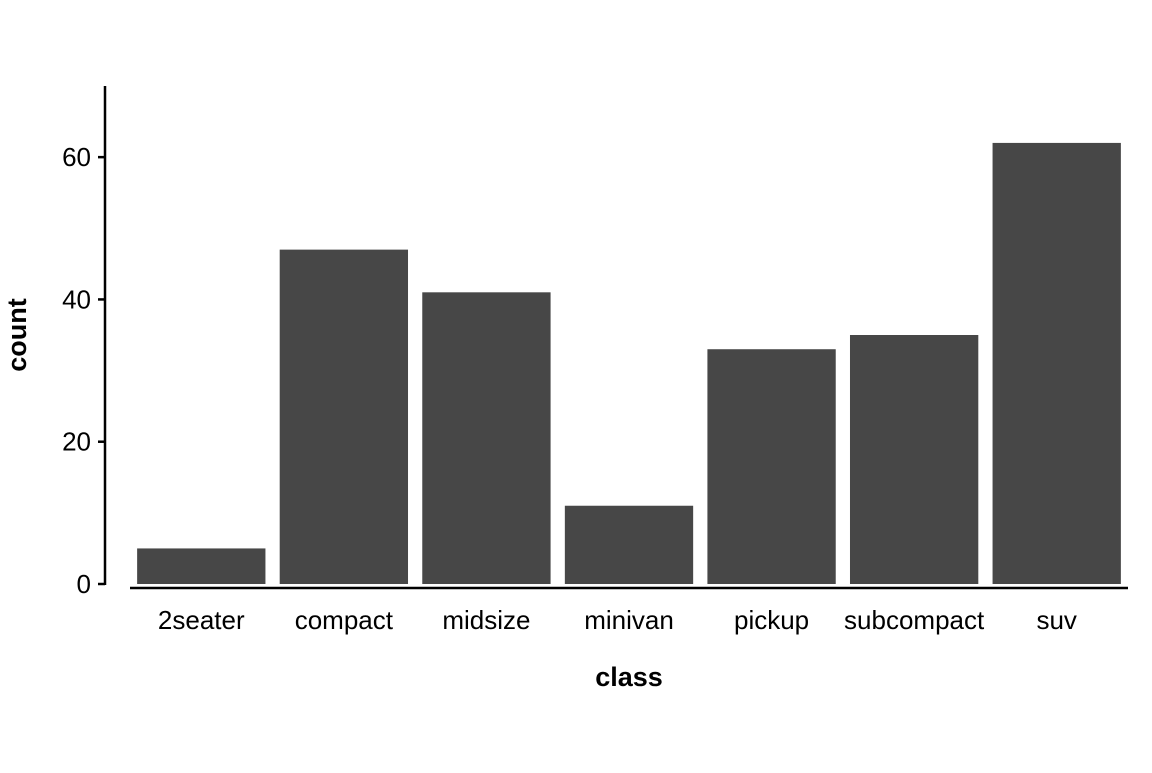 This screenshot has width=1152, height=773. I want to click on y-tick-label: 0, so click(84, 584).